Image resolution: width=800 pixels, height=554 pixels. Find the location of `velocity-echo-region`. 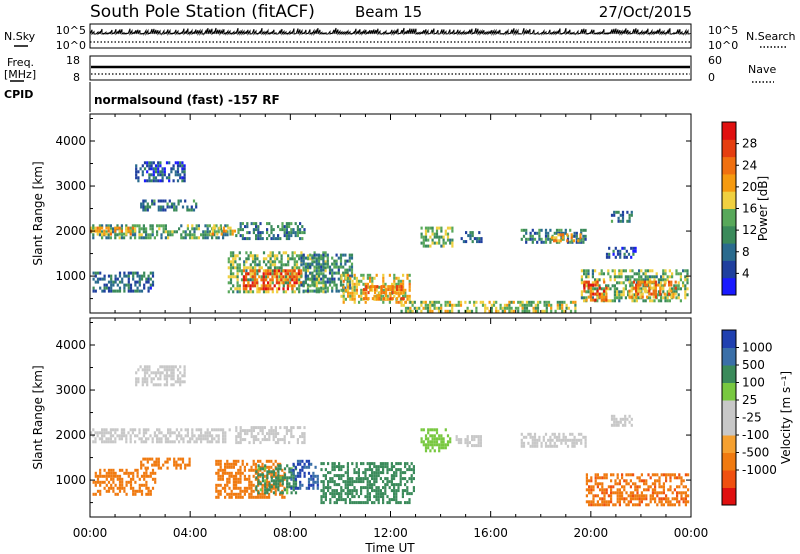

velocity-echo-region is located at coordinates (621, 420).